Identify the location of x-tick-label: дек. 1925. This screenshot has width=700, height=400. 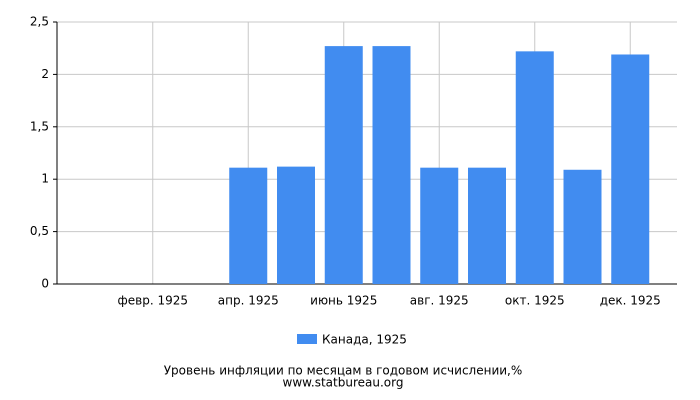
(630, 301).